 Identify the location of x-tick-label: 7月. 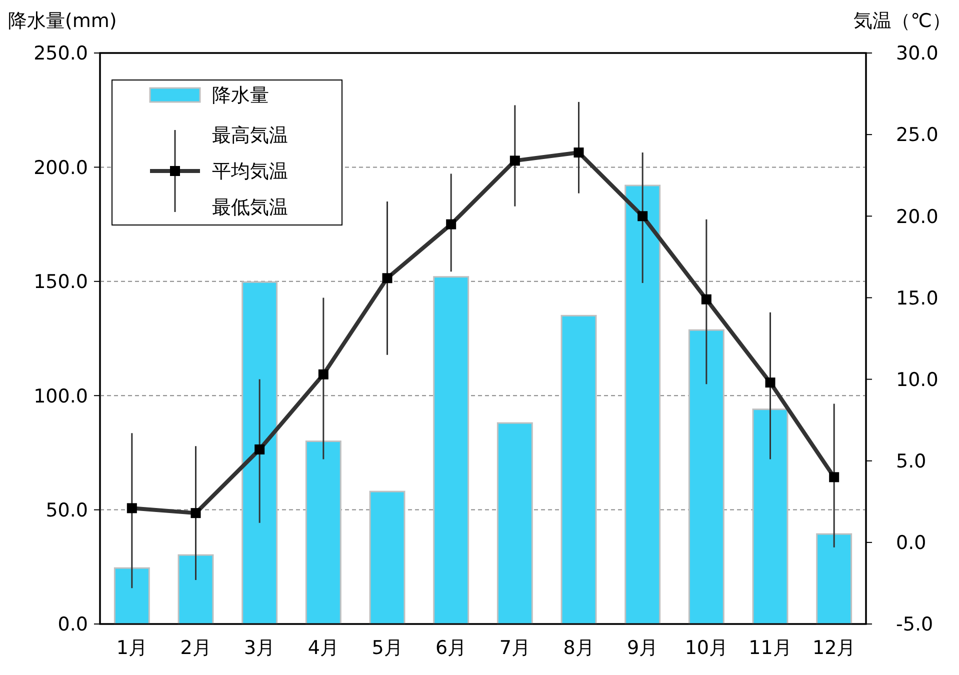
(514, 648).